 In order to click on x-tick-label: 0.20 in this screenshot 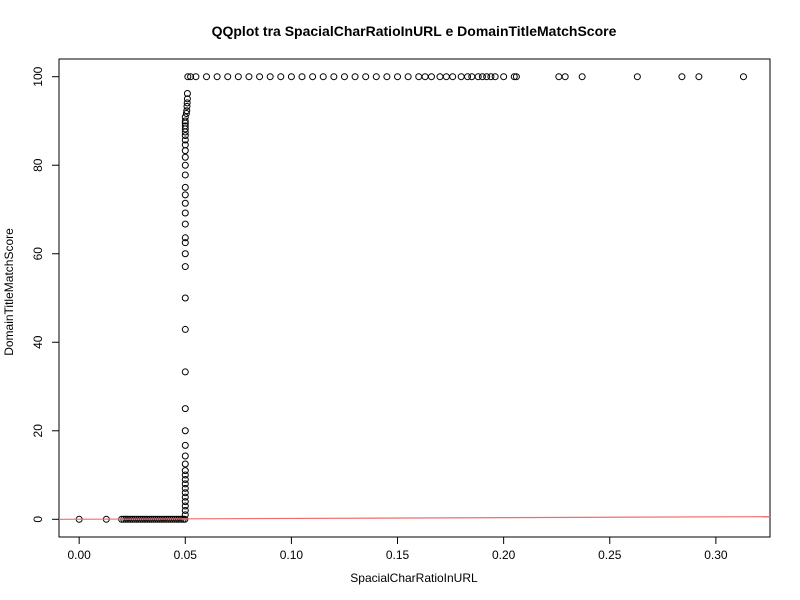, I will do `click(504, 555)`.